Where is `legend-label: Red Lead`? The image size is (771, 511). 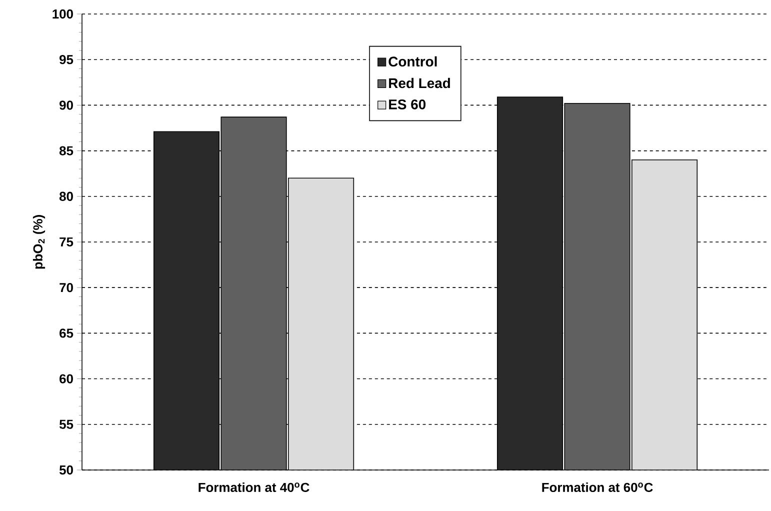 legend-label: Red Lead is located at coordinates (419, 83).